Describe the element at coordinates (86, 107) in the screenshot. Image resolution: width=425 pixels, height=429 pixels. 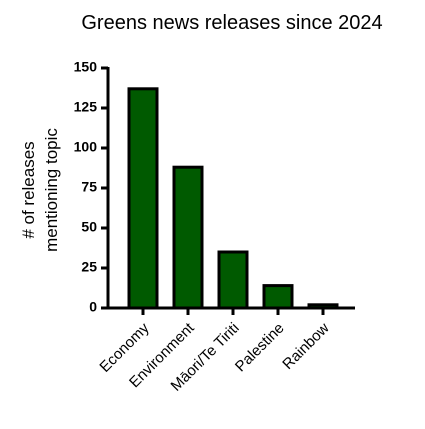
I see `y-tick-label: 125` at that location.